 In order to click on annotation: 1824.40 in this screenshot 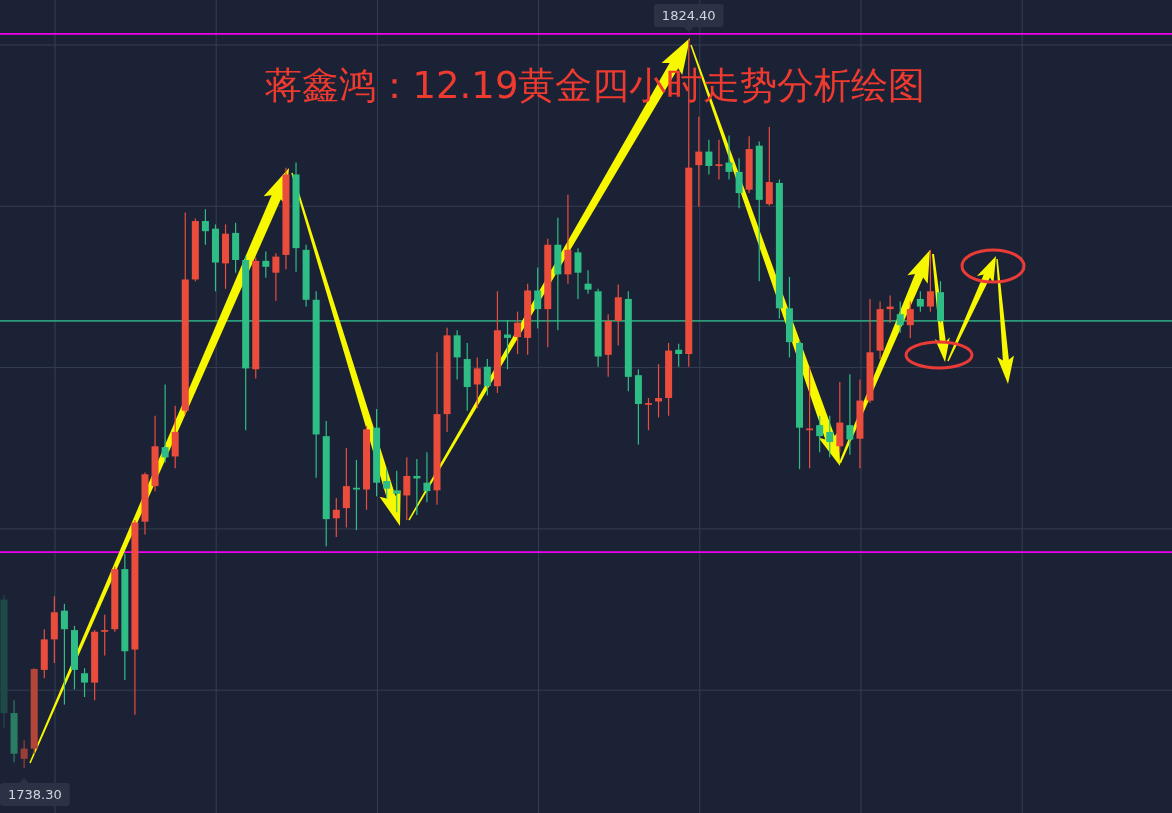, I will do `click(688, 15)`.